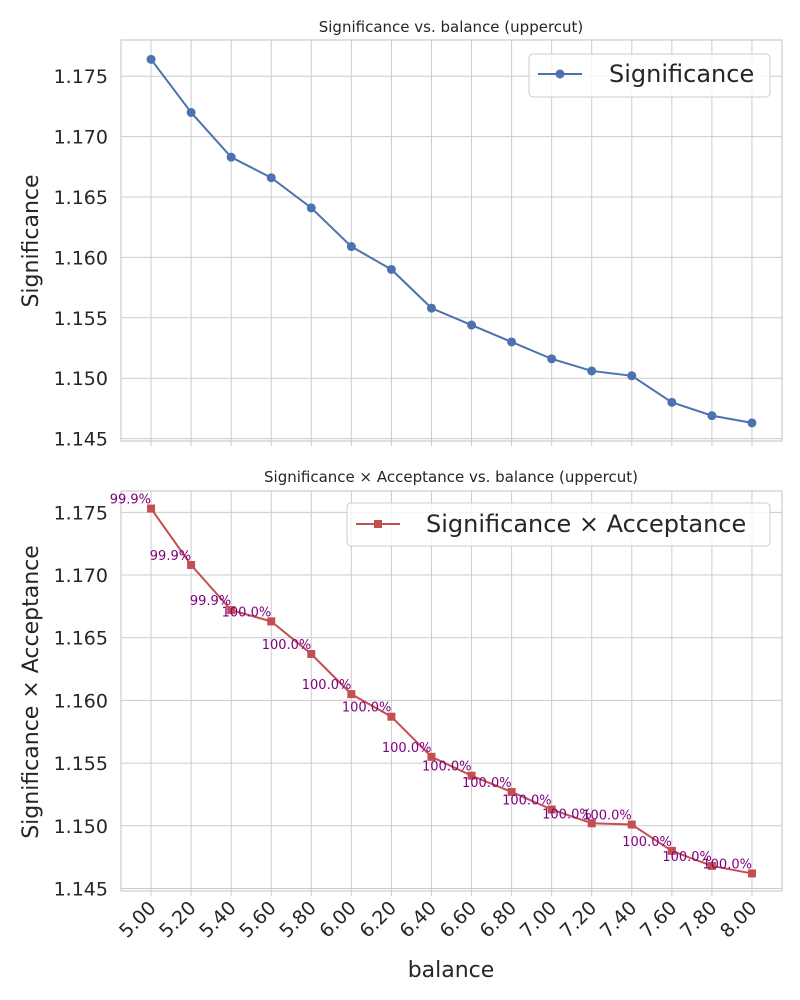 This screenshot has width=800, height=1000. Describe the element at coordinates (698, 919) in the screenshot. I see `bot-xtick-label: 7.80` at that location.